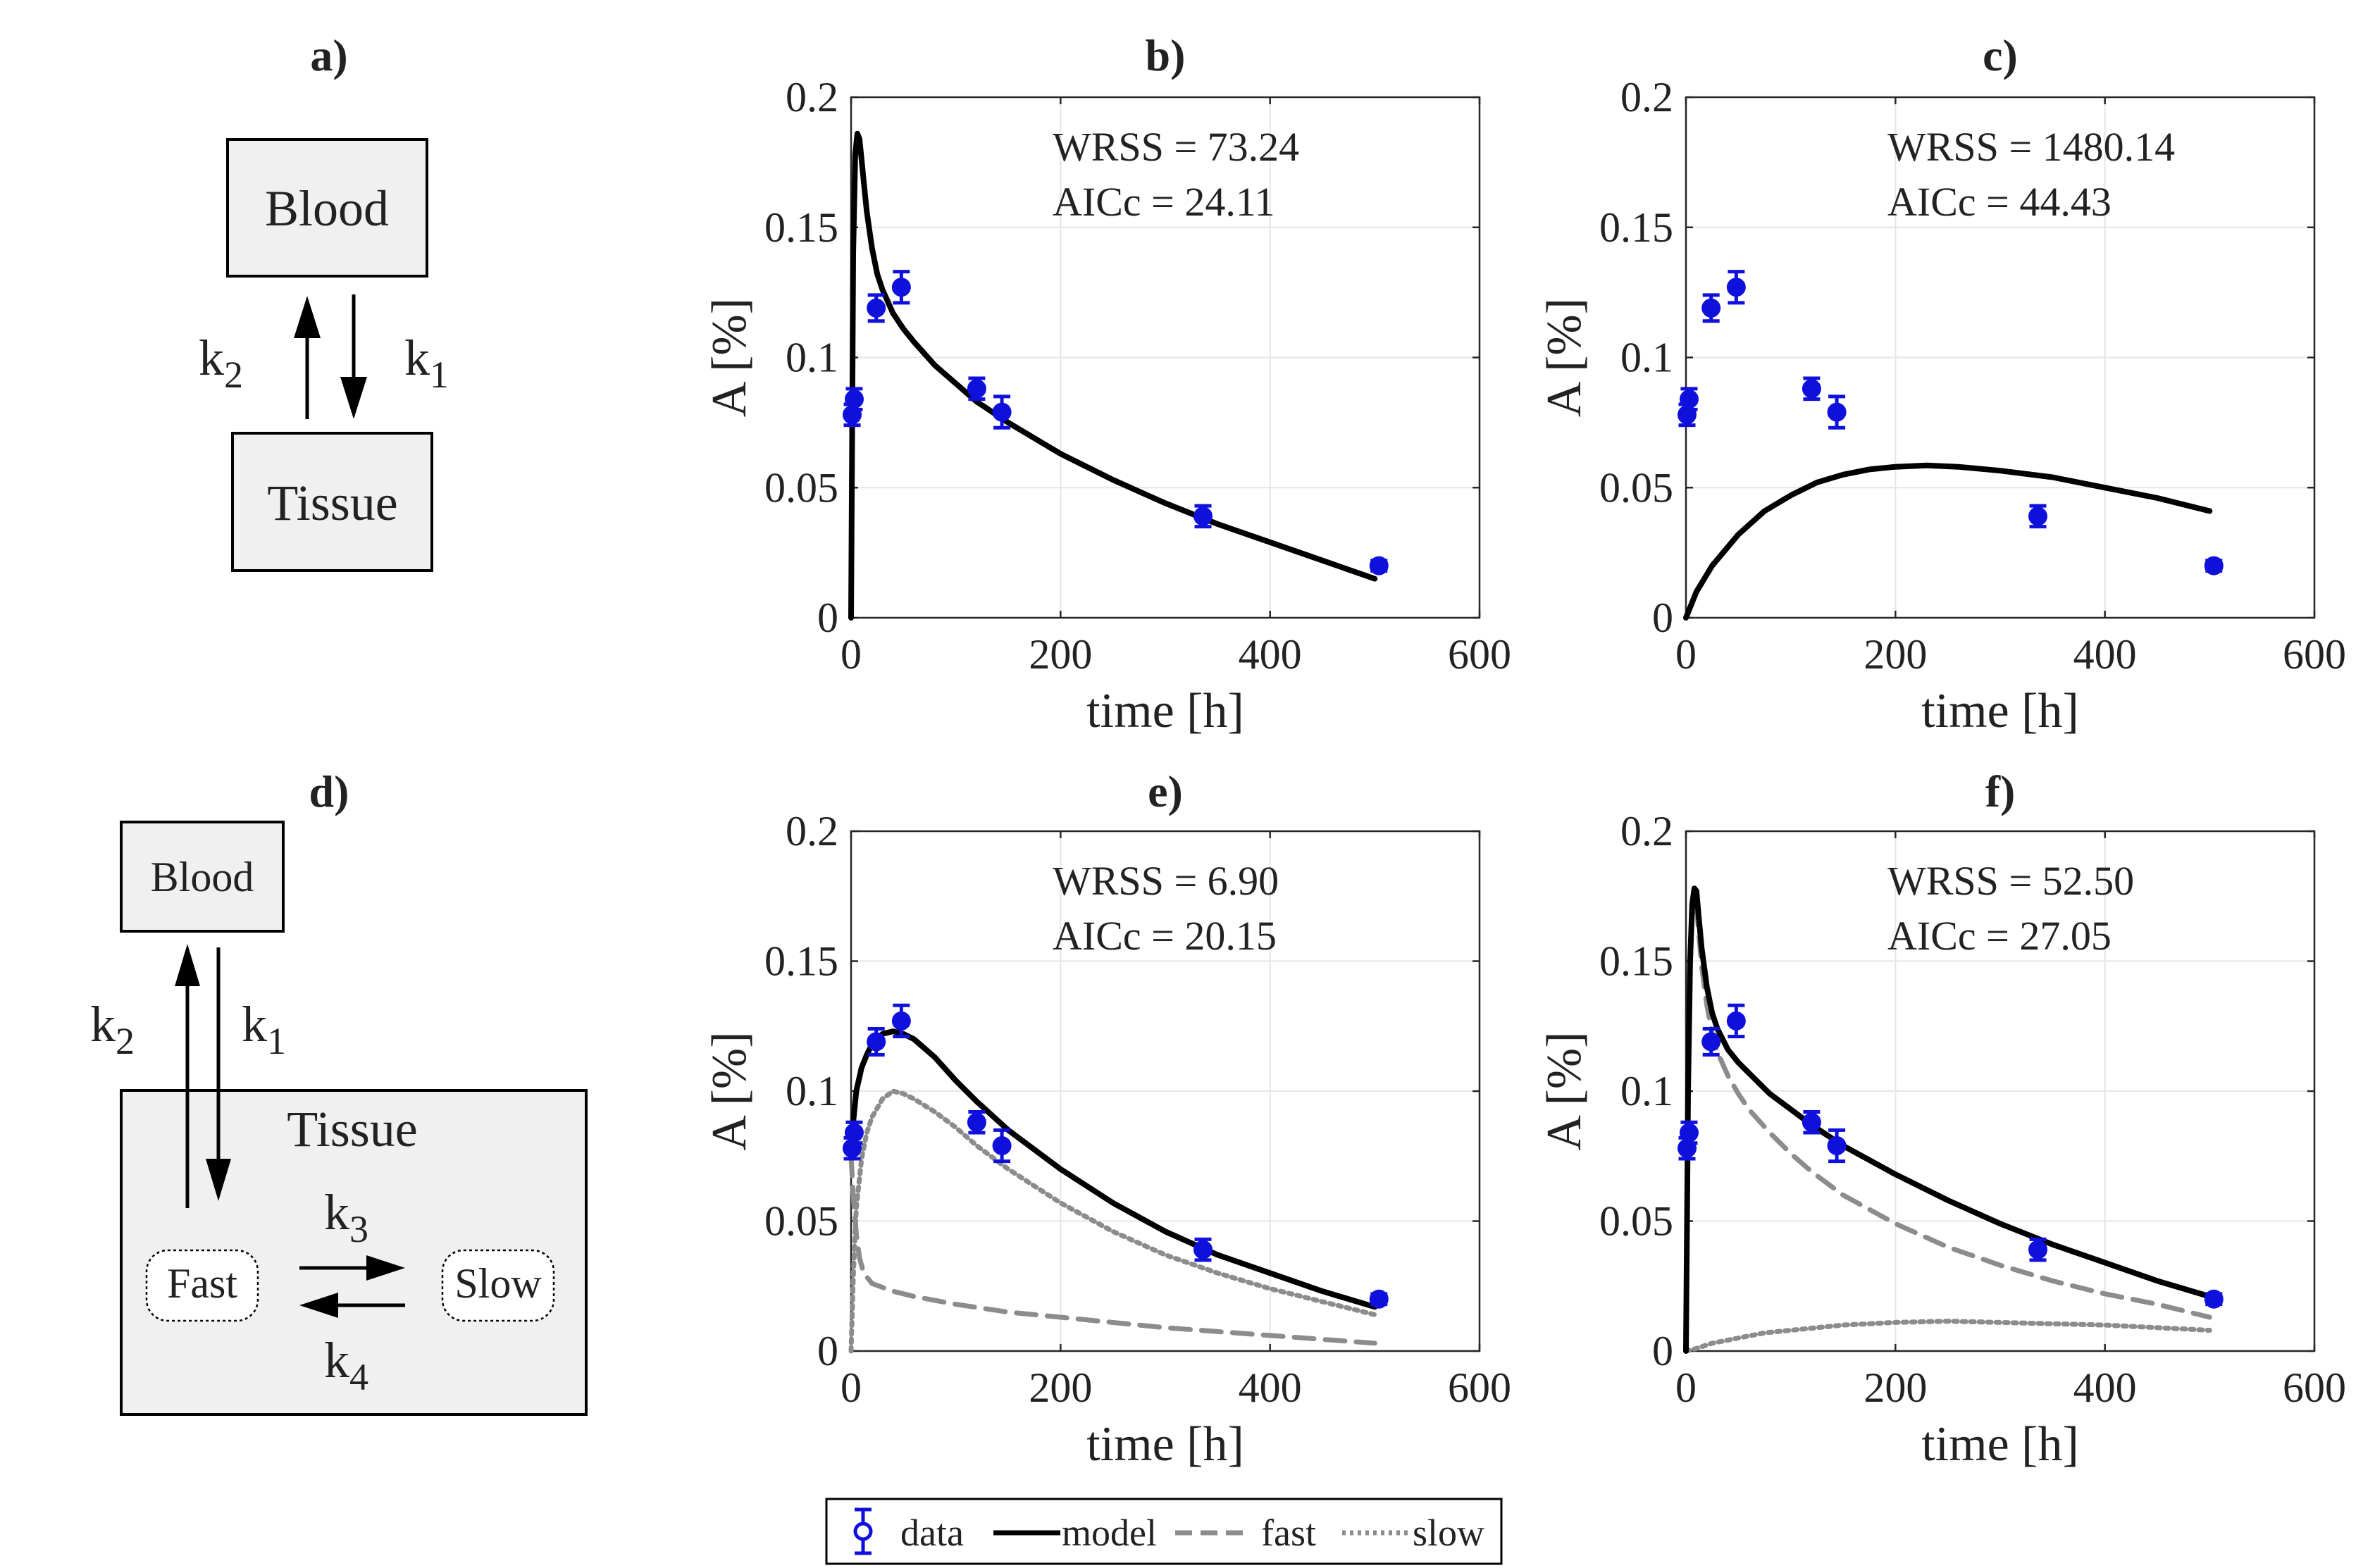  I want to click on fast-label: Fast, so click(202, 1283).